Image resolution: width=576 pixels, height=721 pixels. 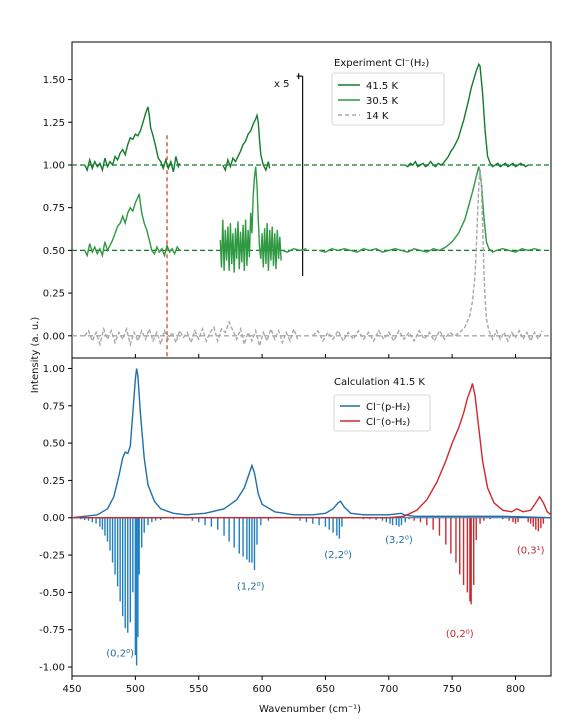 I want to click on calculation-y-ticks: -1.00 -0.75 -0.50 -0.25 0.00 0.25 0.50 0.75 1.00, so click(x=55, y=519).